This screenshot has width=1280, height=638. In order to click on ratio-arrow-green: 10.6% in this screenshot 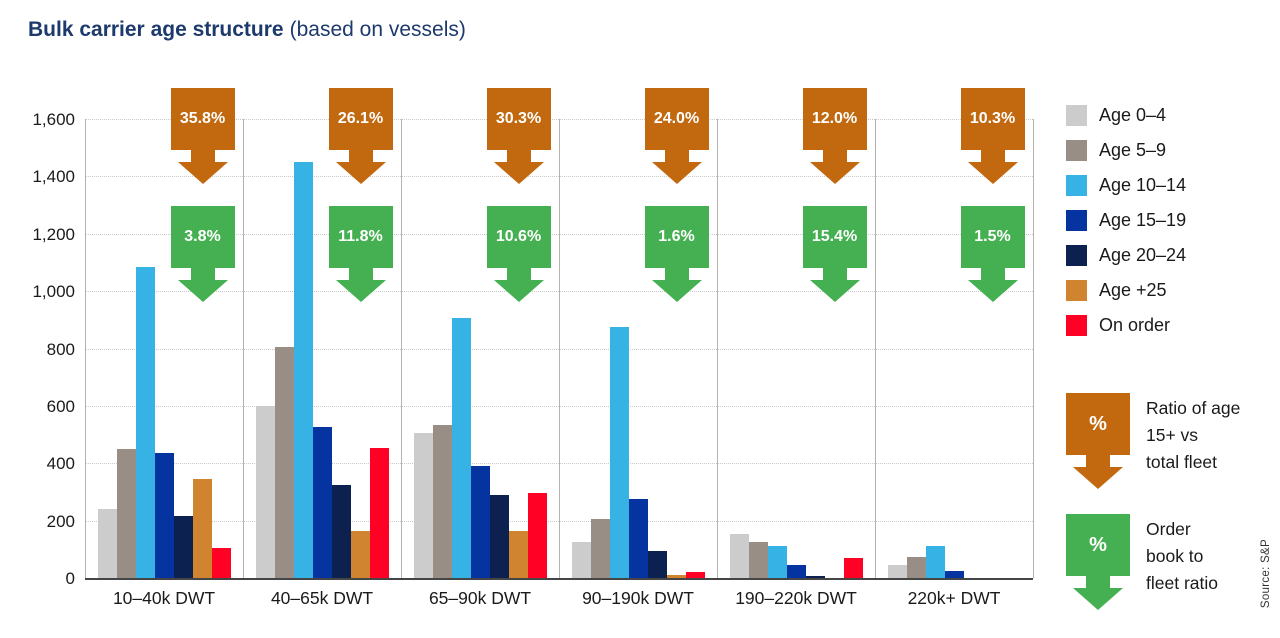, I will do `click(518, 254)`.